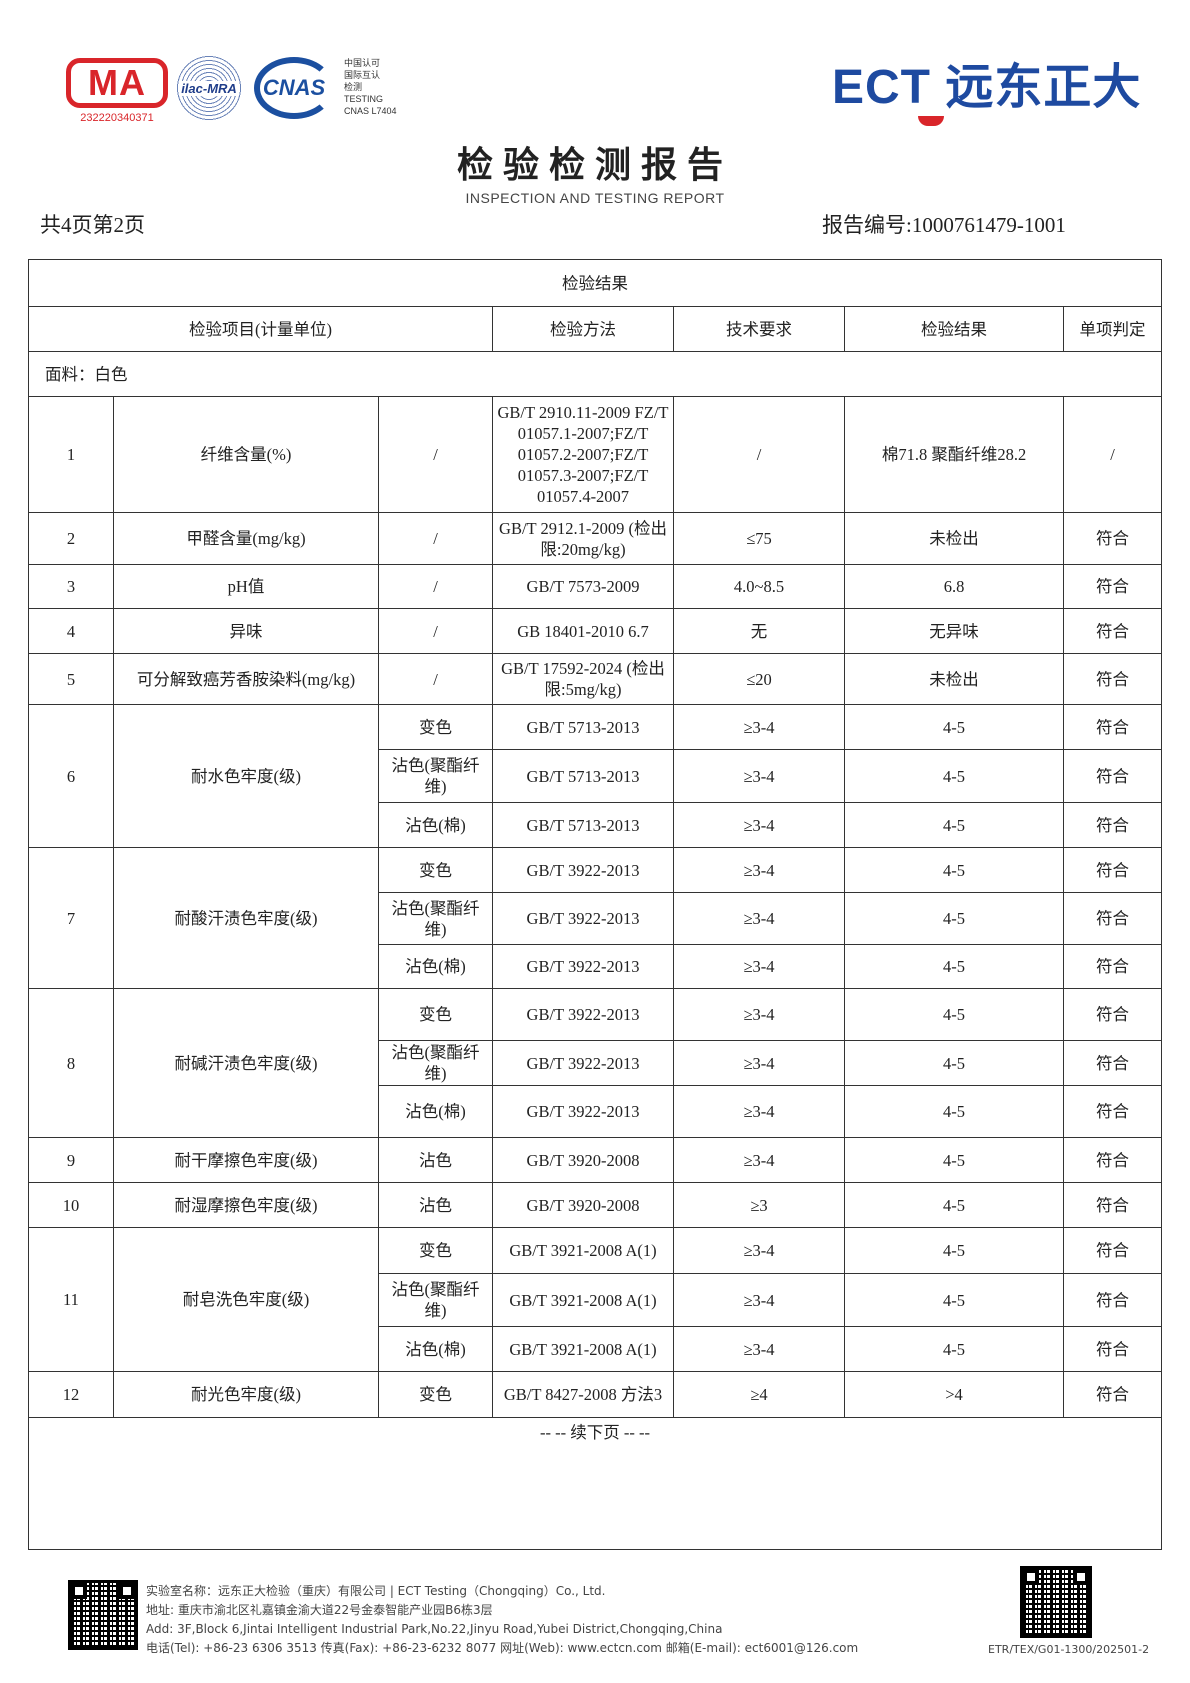 The width and height of the screenshot is (1190, 1683). What do you see at coordinates (583, 586) in the screenshot?
I see `test-method: GB/T 7573-2009` at bounding box center [583, 586].